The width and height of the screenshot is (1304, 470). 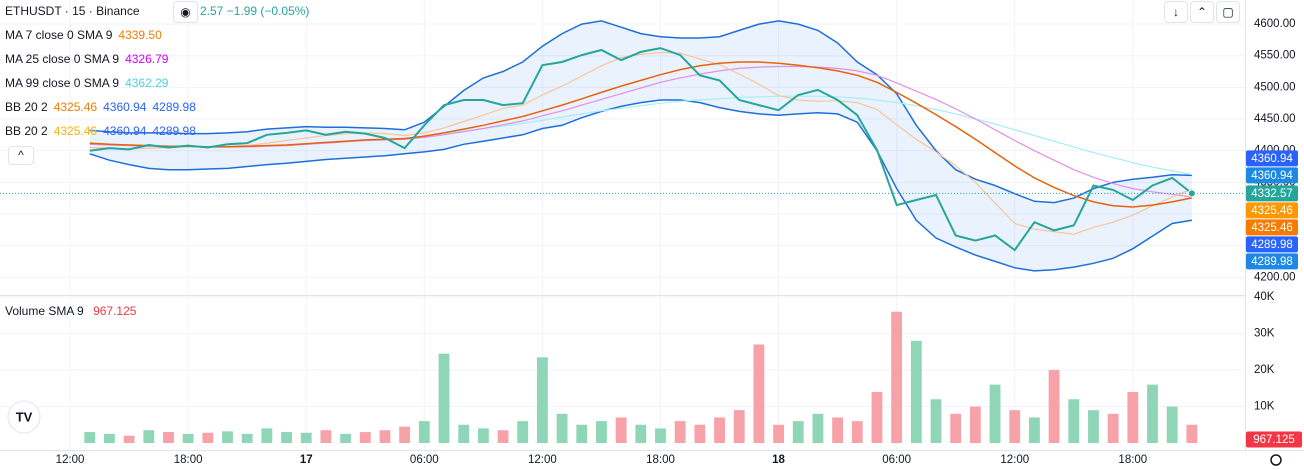 I want to click on last-point, so click(x=1191, y=193).